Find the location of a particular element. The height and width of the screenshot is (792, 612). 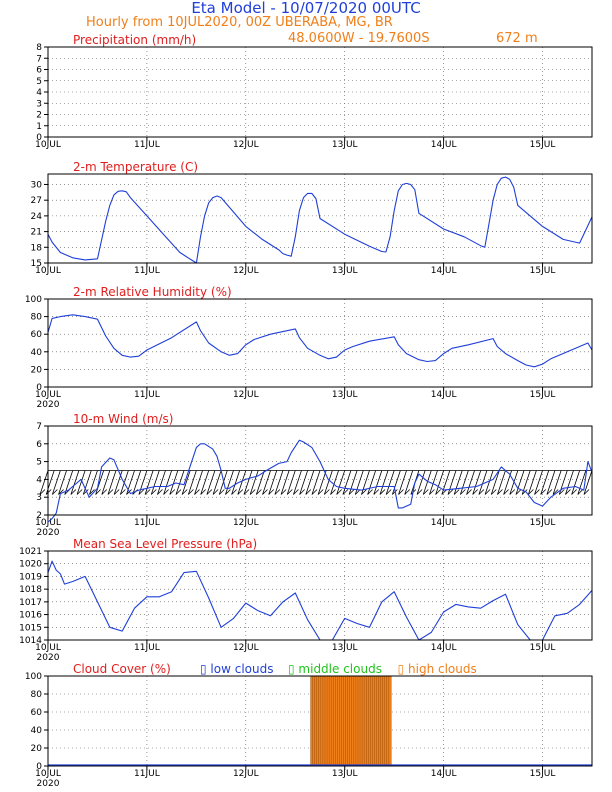

x-tick-label: 15JUL is located at coordinates (543, 523).